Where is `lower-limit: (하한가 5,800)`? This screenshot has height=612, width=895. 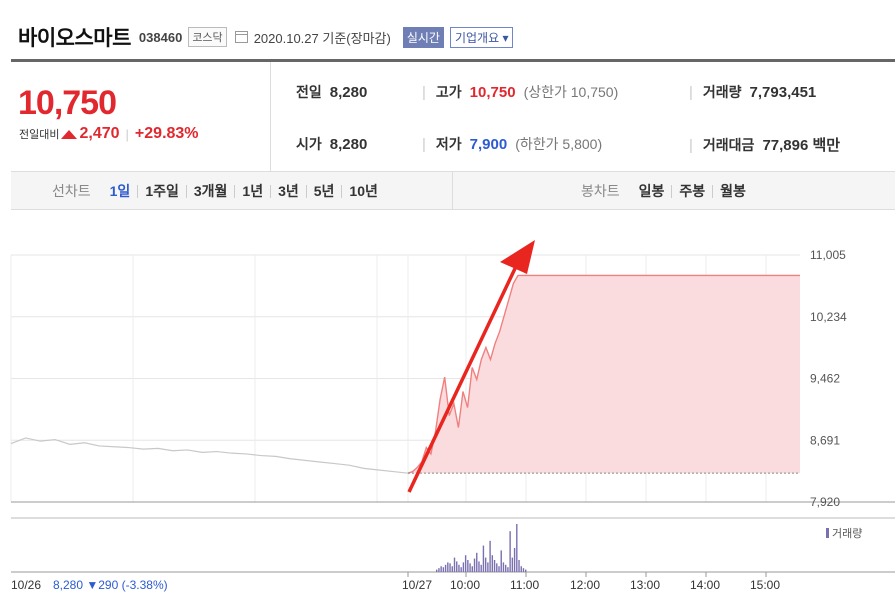 lower-limit: (하한가 5,800) is located at coordinates (559, 144).